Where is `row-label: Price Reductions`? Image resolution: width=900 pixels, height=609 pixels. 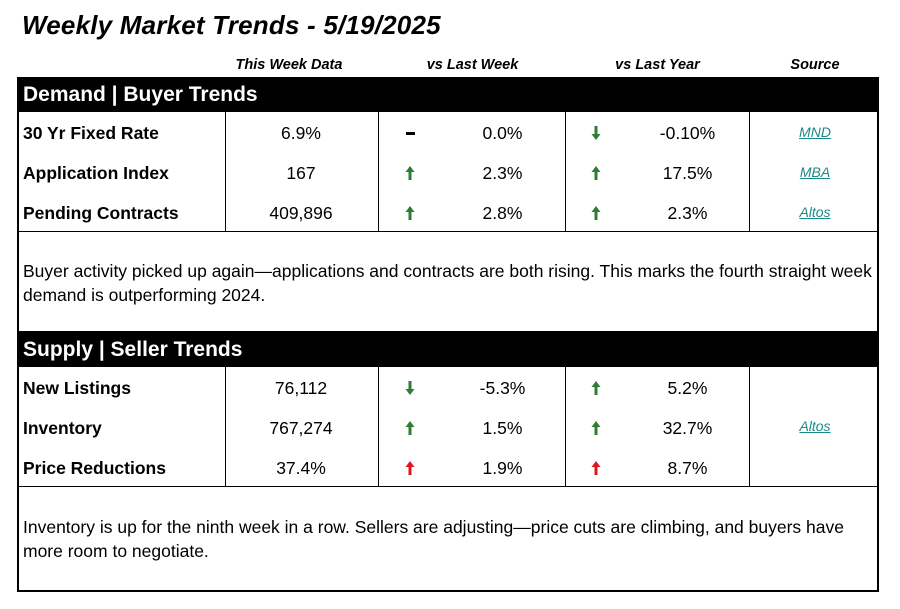 row-label: Price Reductions is located at coordinates (94, 468).